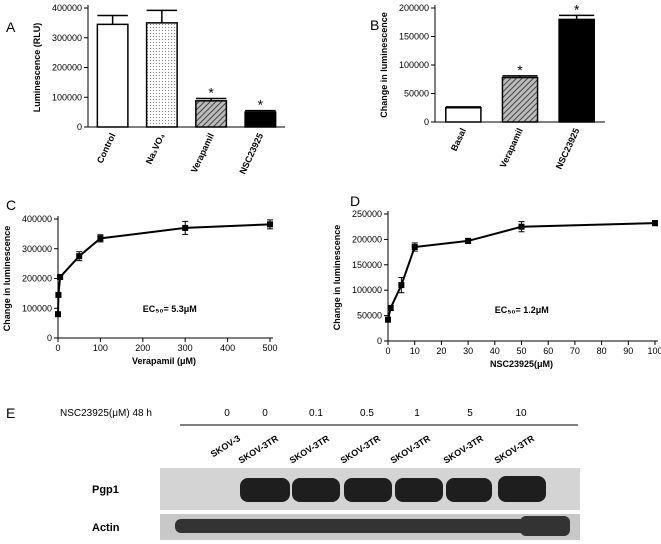  What do you see at coordinates (575, 351) in the screenshot?
I see `x-tick-label: 70` at bounding box center [575, 351].